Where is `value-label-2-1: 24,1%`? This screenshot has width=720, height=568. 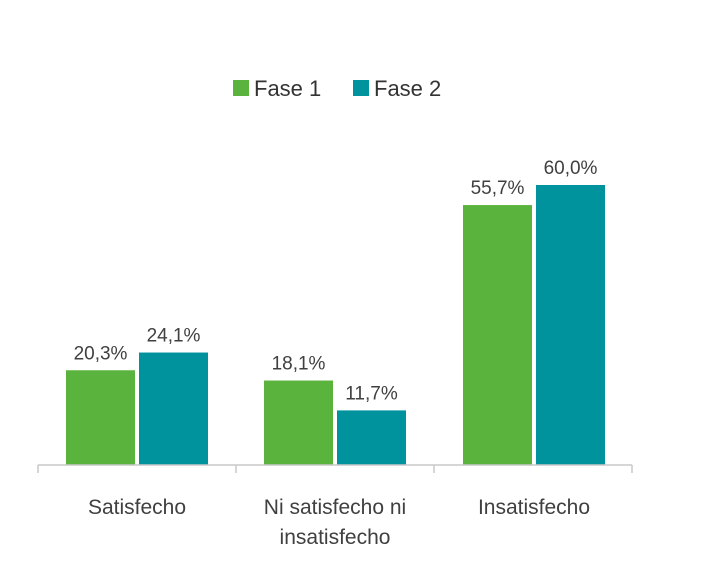 value-label-2-1: 24,1% is located at coordinates (174, 336).